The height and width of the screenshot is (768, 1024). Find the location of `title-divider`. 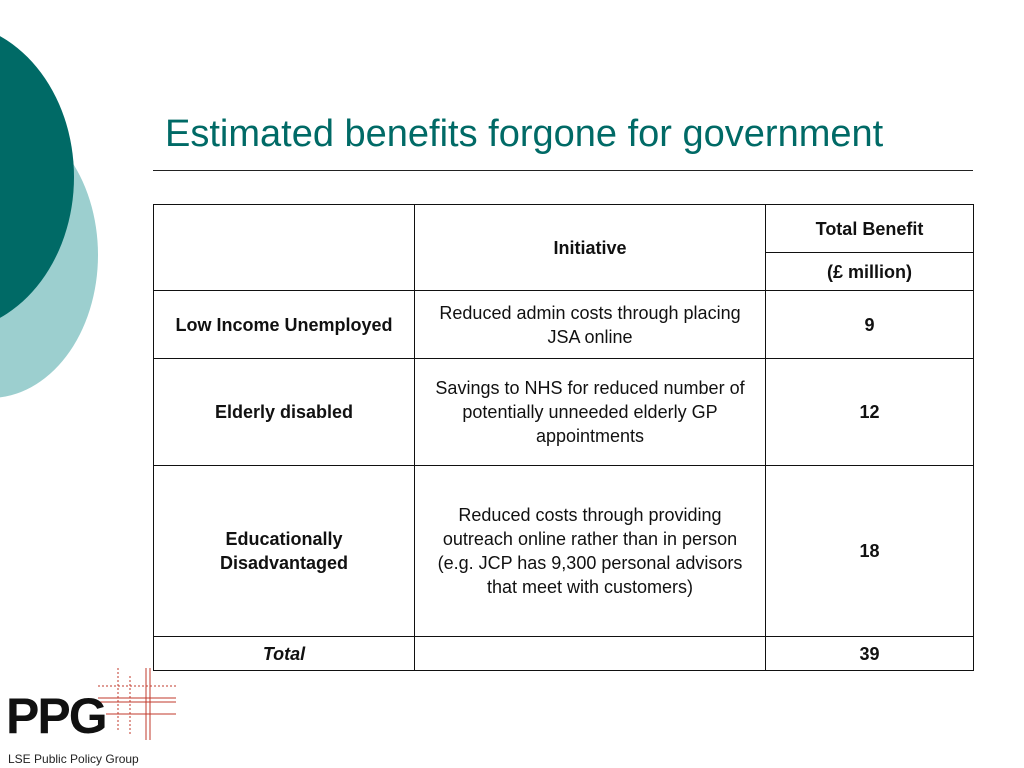

title-divider is located at coordinates (563, 170).